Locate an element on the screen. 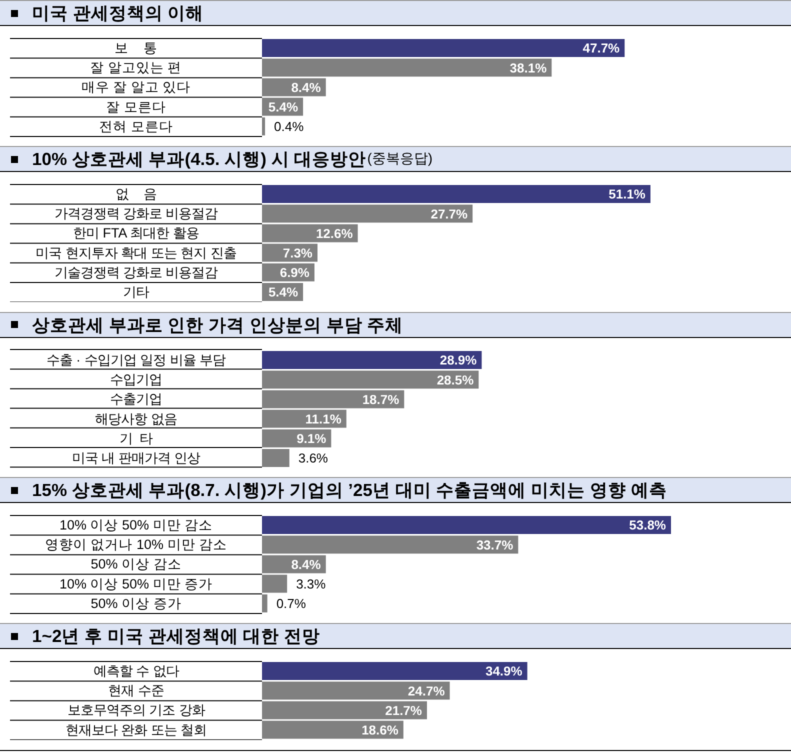 Image resolution: width=791 pixels, height=753 pixels. data-label: 3.6% is located at coordinates (313, 458).